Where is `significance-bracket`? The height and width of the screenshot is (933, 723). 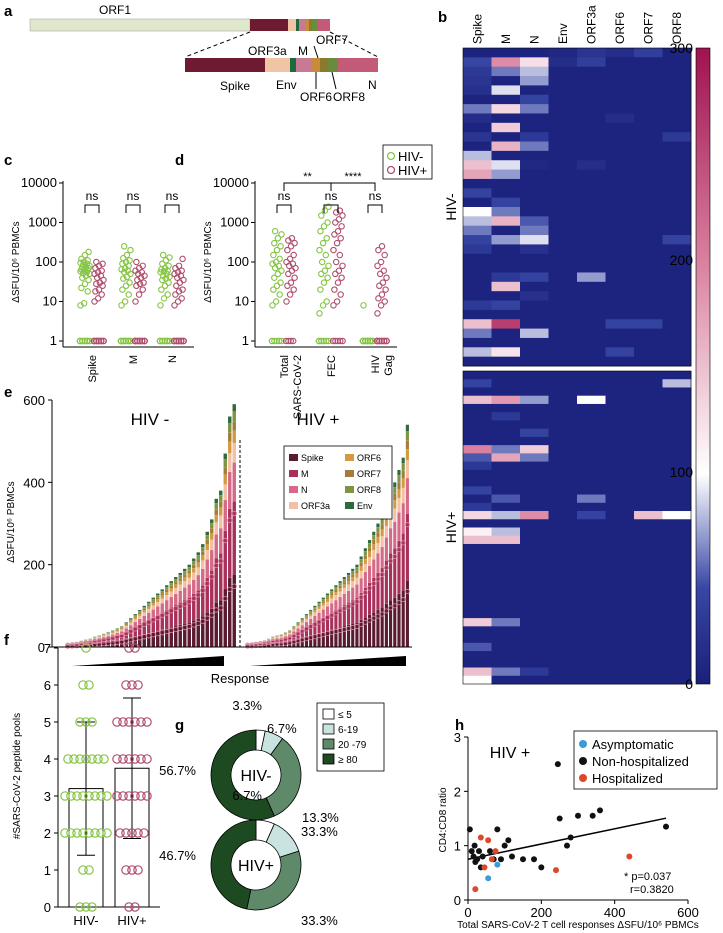 significance-bracket is located at coordinates (92, 208).